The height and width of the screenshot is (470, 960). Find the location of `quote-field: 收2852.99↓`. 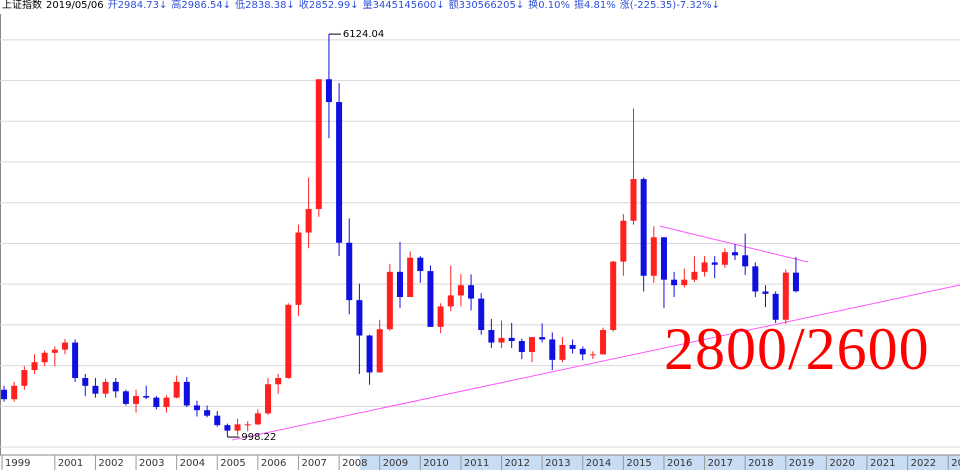

quote-field: 收2852.99↓ is located at coordinates (328, 5).